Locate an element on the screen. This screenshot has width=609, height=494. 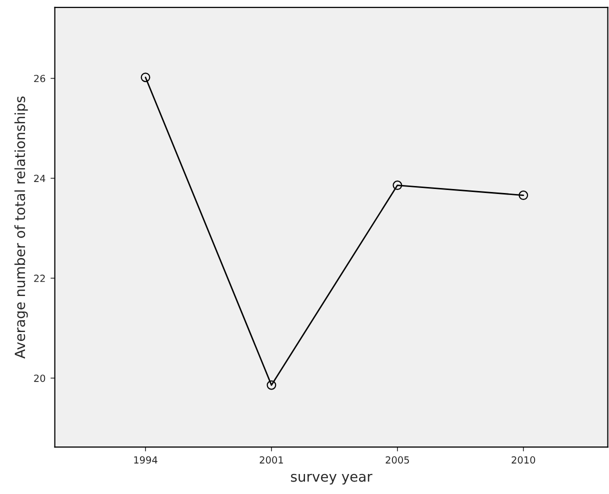
x-axis-title: survey year is located at coordinates (331, 479).